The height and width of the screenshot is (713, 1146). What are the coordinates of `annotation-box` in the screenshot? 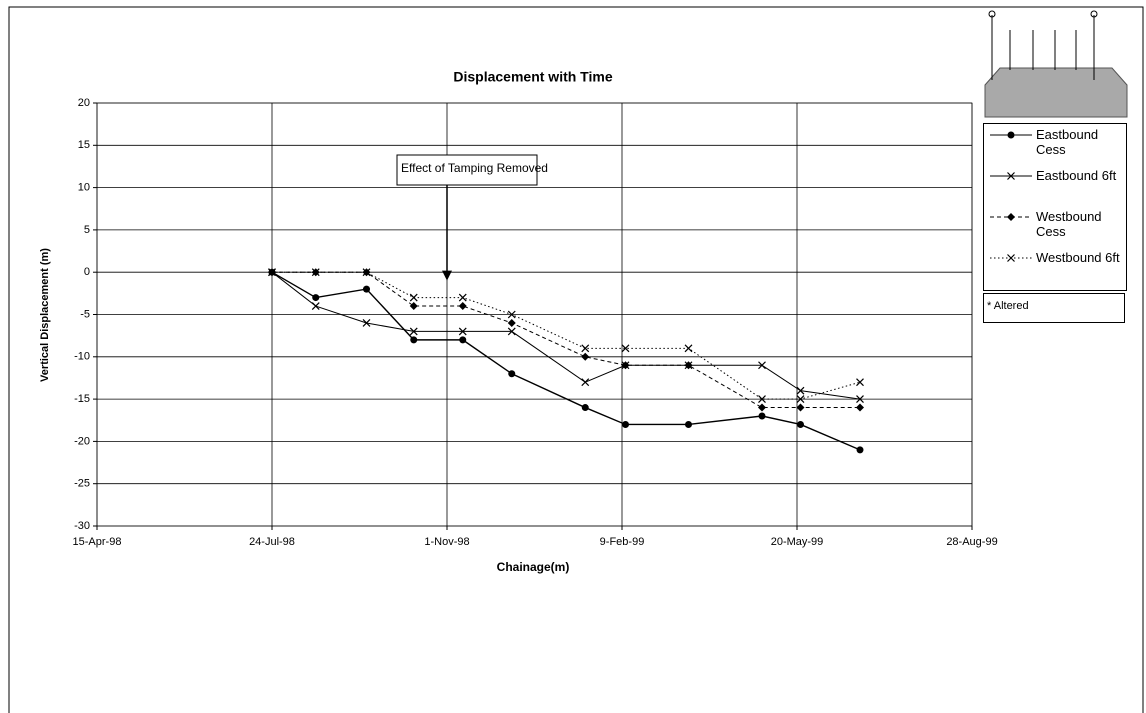 It's located at (467, 170).